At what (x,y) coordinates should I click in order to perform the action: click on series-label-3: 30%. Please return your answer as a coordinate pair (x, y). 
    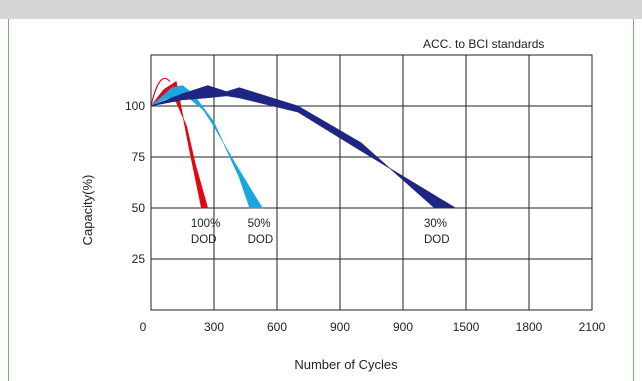
    Looking at the image, I should click on (435, 224).